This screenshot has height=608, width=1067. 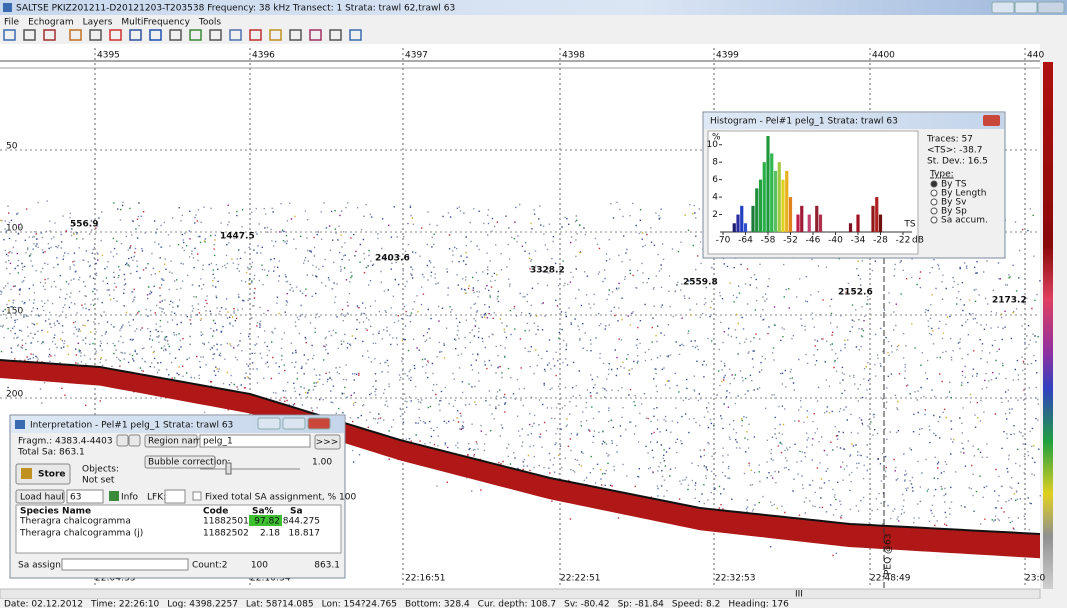 I want to click on status-field: Speed: 8.2, so click(x=696, y=604).